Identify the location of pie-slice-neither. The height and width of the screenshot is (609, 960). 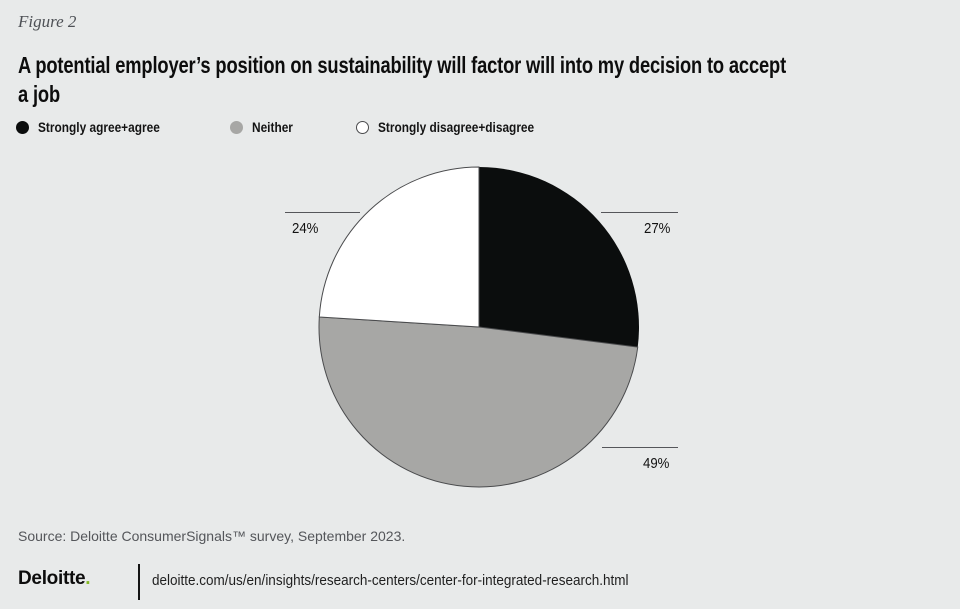
(478, 402).